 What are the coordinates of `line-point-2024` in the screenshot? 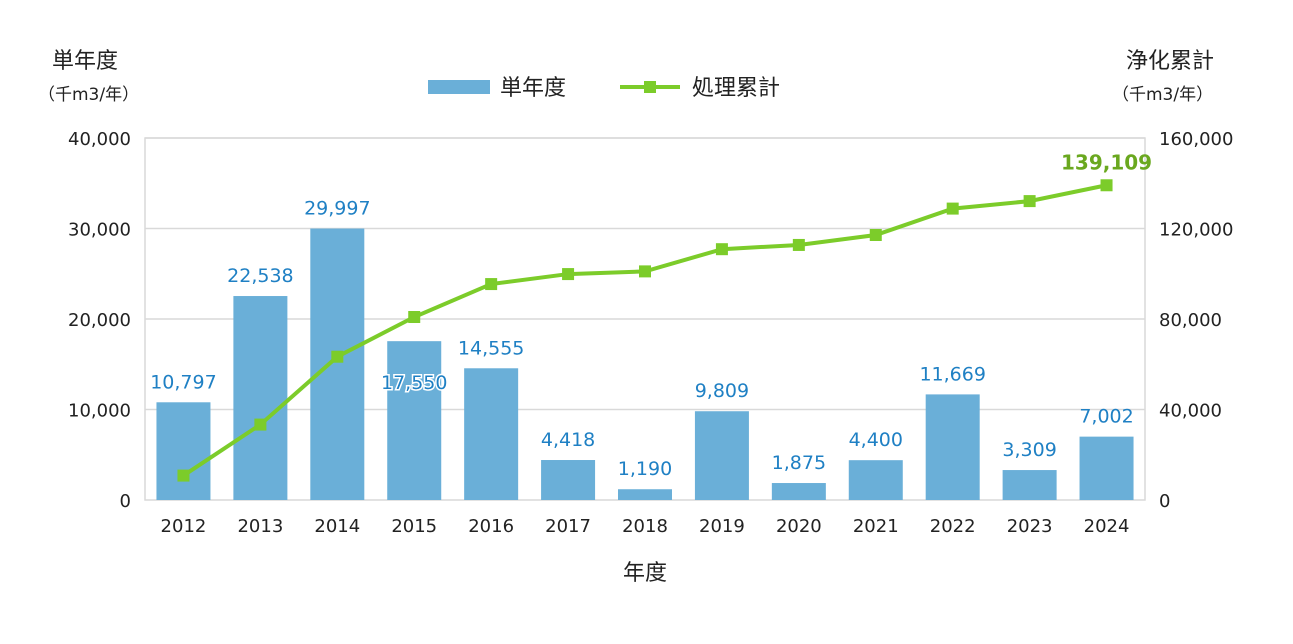 It's located at (1106, 185).